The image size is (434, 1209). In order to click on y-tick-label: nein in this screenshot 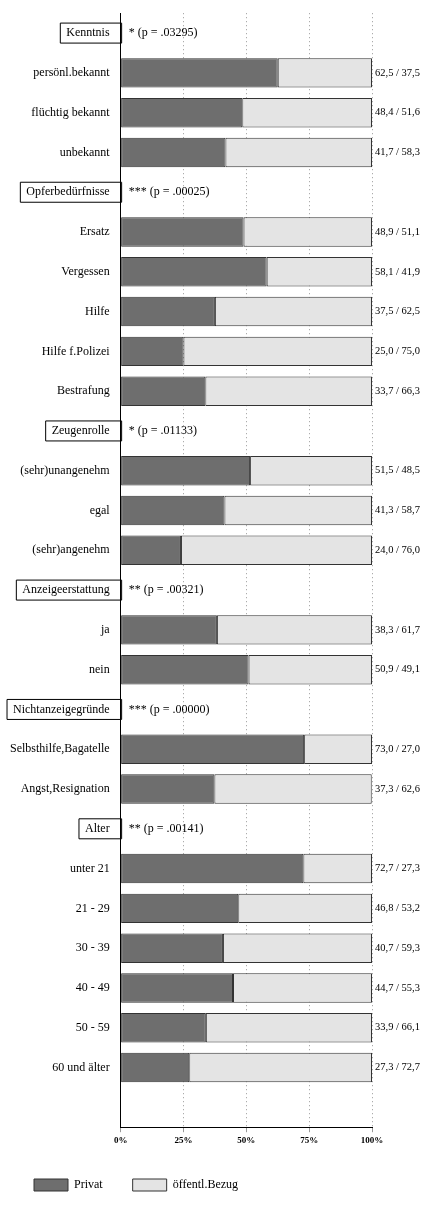, I will do `click(99, 668)`.